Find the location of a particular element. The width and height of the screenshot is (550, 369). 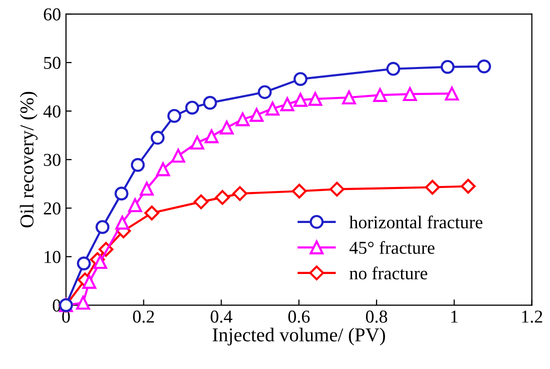

y-tick-label: 50 is located at coordinates (52, 62).